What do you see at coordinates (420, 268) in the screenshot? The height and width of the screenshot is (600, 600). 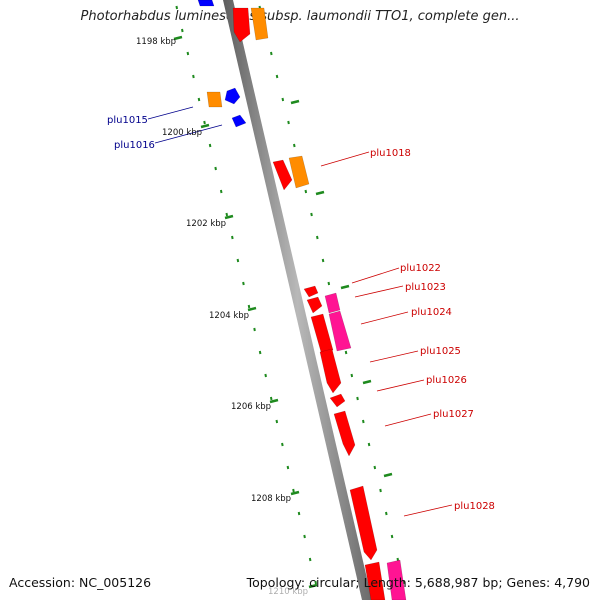 I see `gene-label-plu1022: plu1022` at bounding box center [420, 268].